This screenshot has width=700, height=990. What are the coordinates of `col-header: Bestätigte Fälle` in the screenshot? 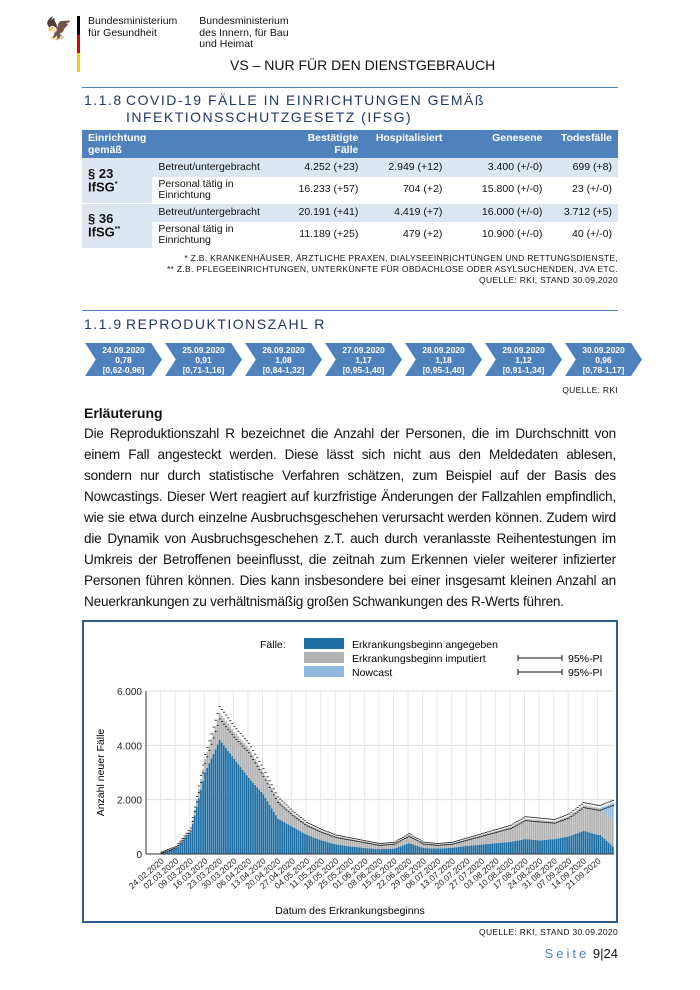 It's located at (323, 144).